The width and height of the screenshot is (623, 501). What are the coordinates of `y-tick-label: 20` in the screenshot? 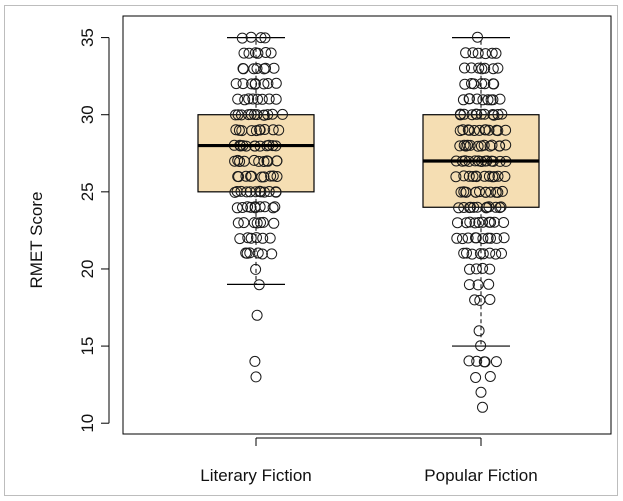 It's located at (87, 268).